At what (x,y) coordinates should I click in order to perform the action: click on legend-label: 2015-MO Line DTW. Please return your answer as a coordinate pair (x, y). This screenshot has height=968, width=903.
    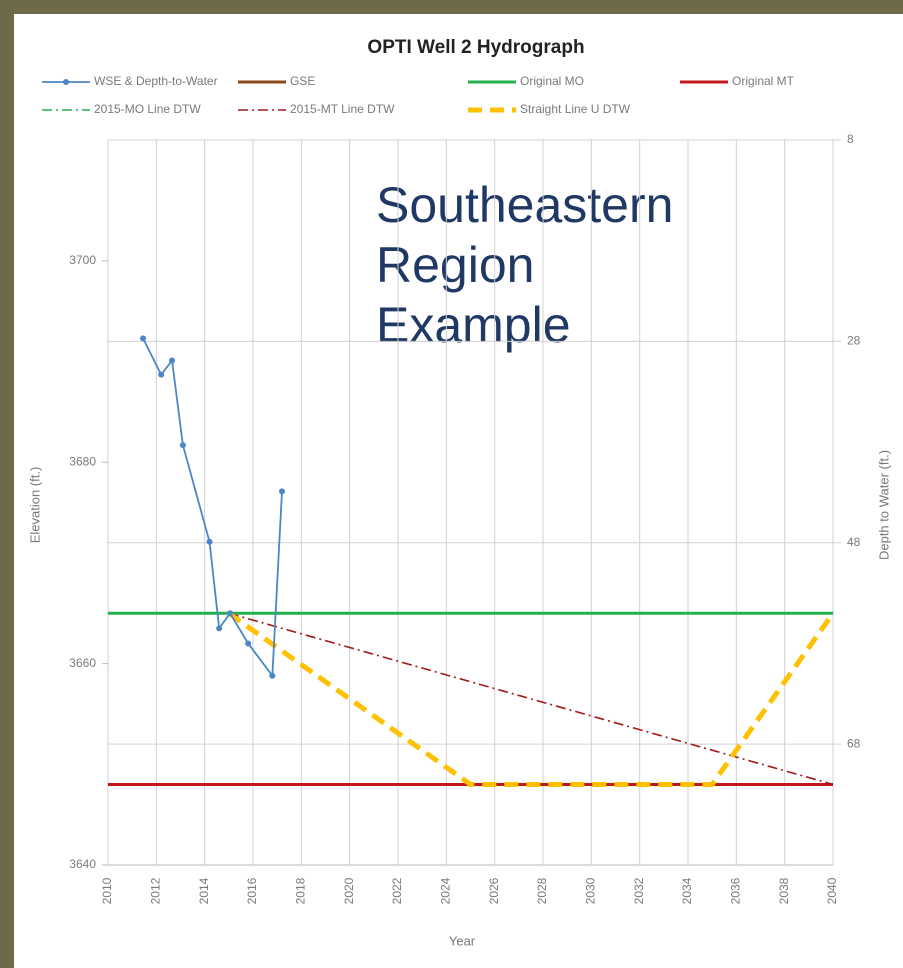
    Looking at the image, I should click on (147, 109).